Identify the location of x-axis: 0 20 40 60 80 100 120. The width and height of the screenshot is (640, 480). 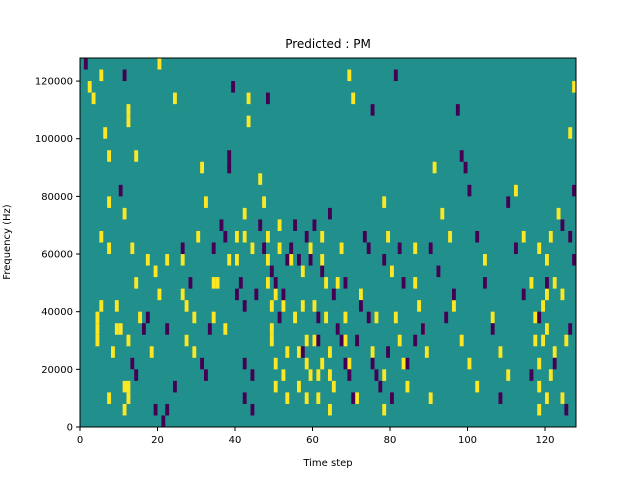
(316, 436).